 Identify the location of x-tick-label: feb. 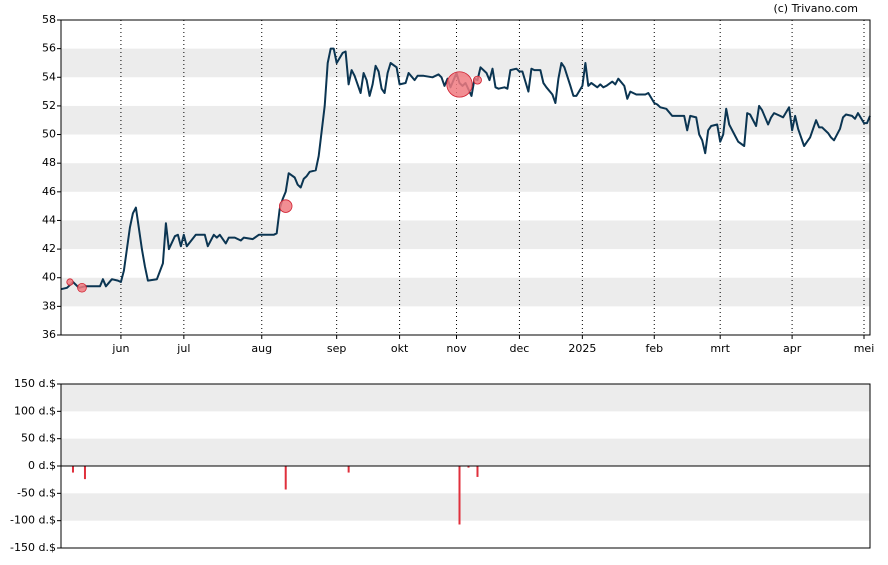
(654, 348).